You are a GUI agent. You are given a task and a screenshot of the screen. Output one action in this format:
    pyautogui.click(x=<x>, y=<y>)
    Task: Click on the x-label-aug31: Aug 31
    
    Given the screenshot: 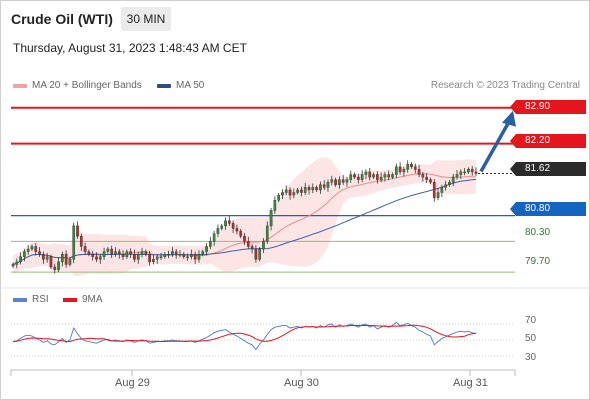 What is the action you would take?
    pyautogui.click(x=470, y=383)
    